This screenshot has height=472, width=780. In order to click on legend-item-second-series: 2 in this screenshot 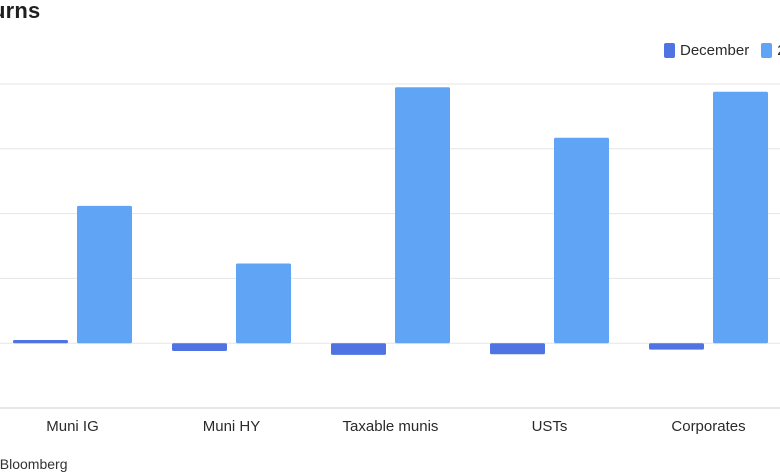, I will do `click(770, 50)`.